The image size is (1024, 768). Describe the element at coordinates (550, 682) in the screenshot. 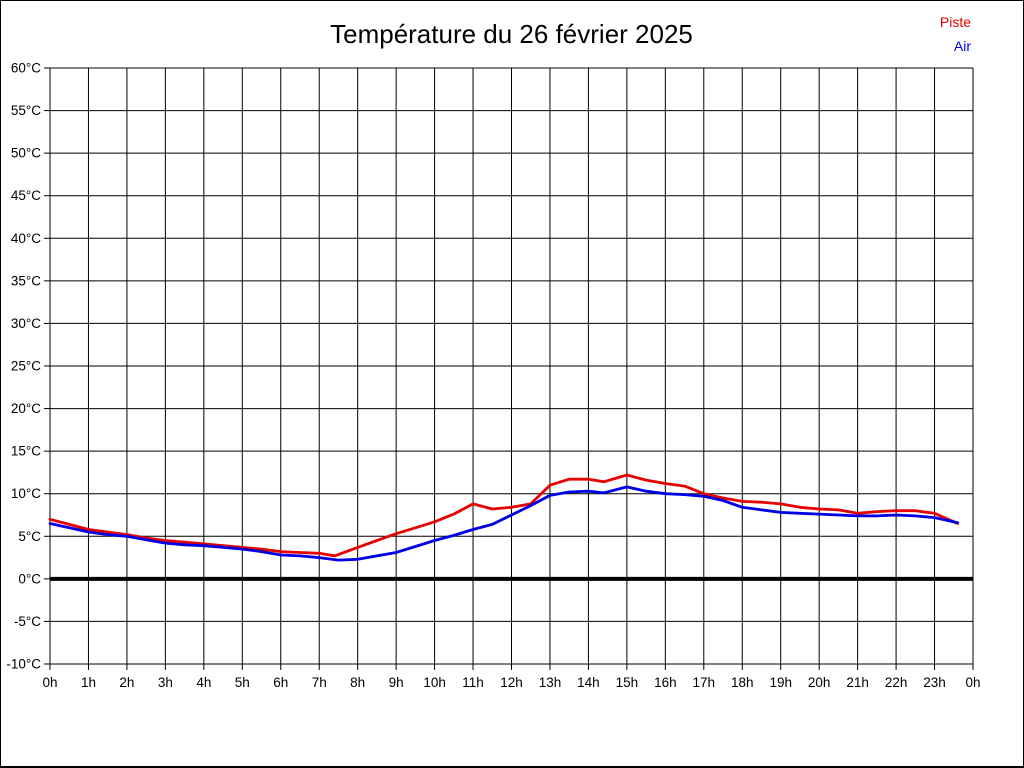

I see `x-tick-label: 13h` at that location.